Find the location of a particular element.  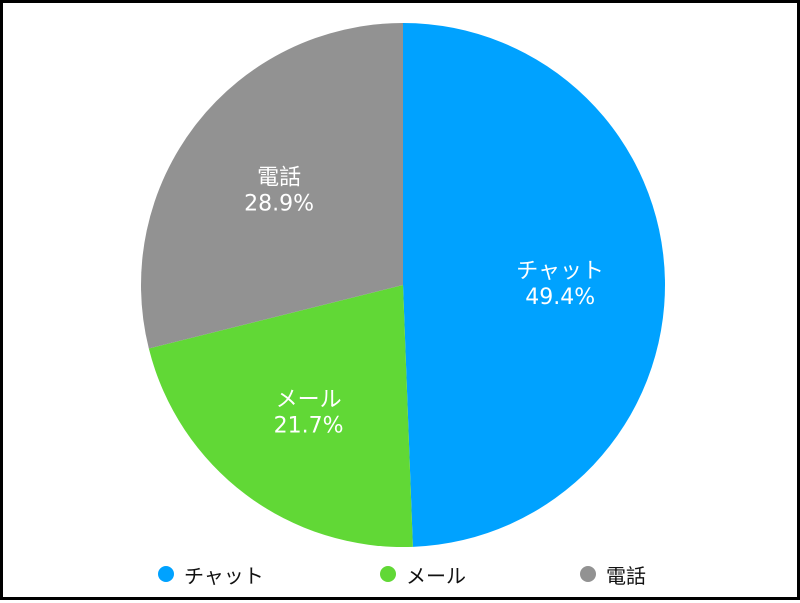

slice-percent-mail: 21.7% is located at coordinates (309, 426).